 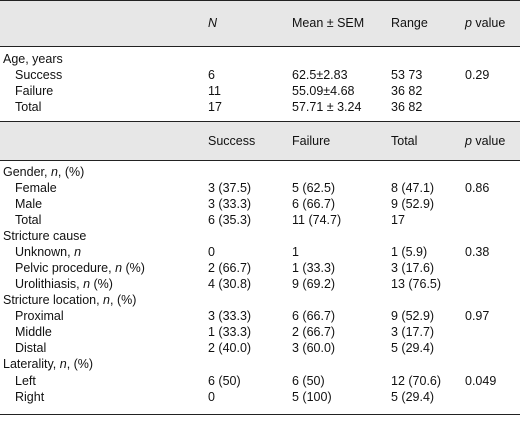 What do you see at coordinates (409, 23) in the screenshot?
I see `col-header-range: Range` at bounding box center [409, 23].